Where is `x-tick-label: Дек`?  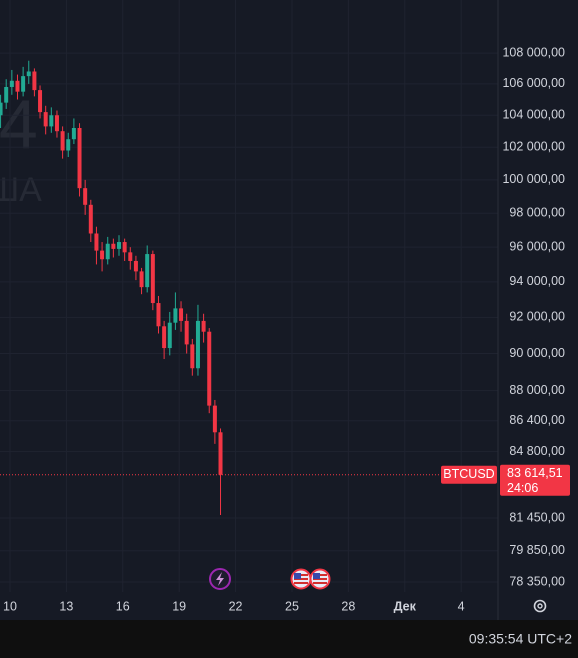 x-tick-label: Дек is located at coordinates (405, 606).